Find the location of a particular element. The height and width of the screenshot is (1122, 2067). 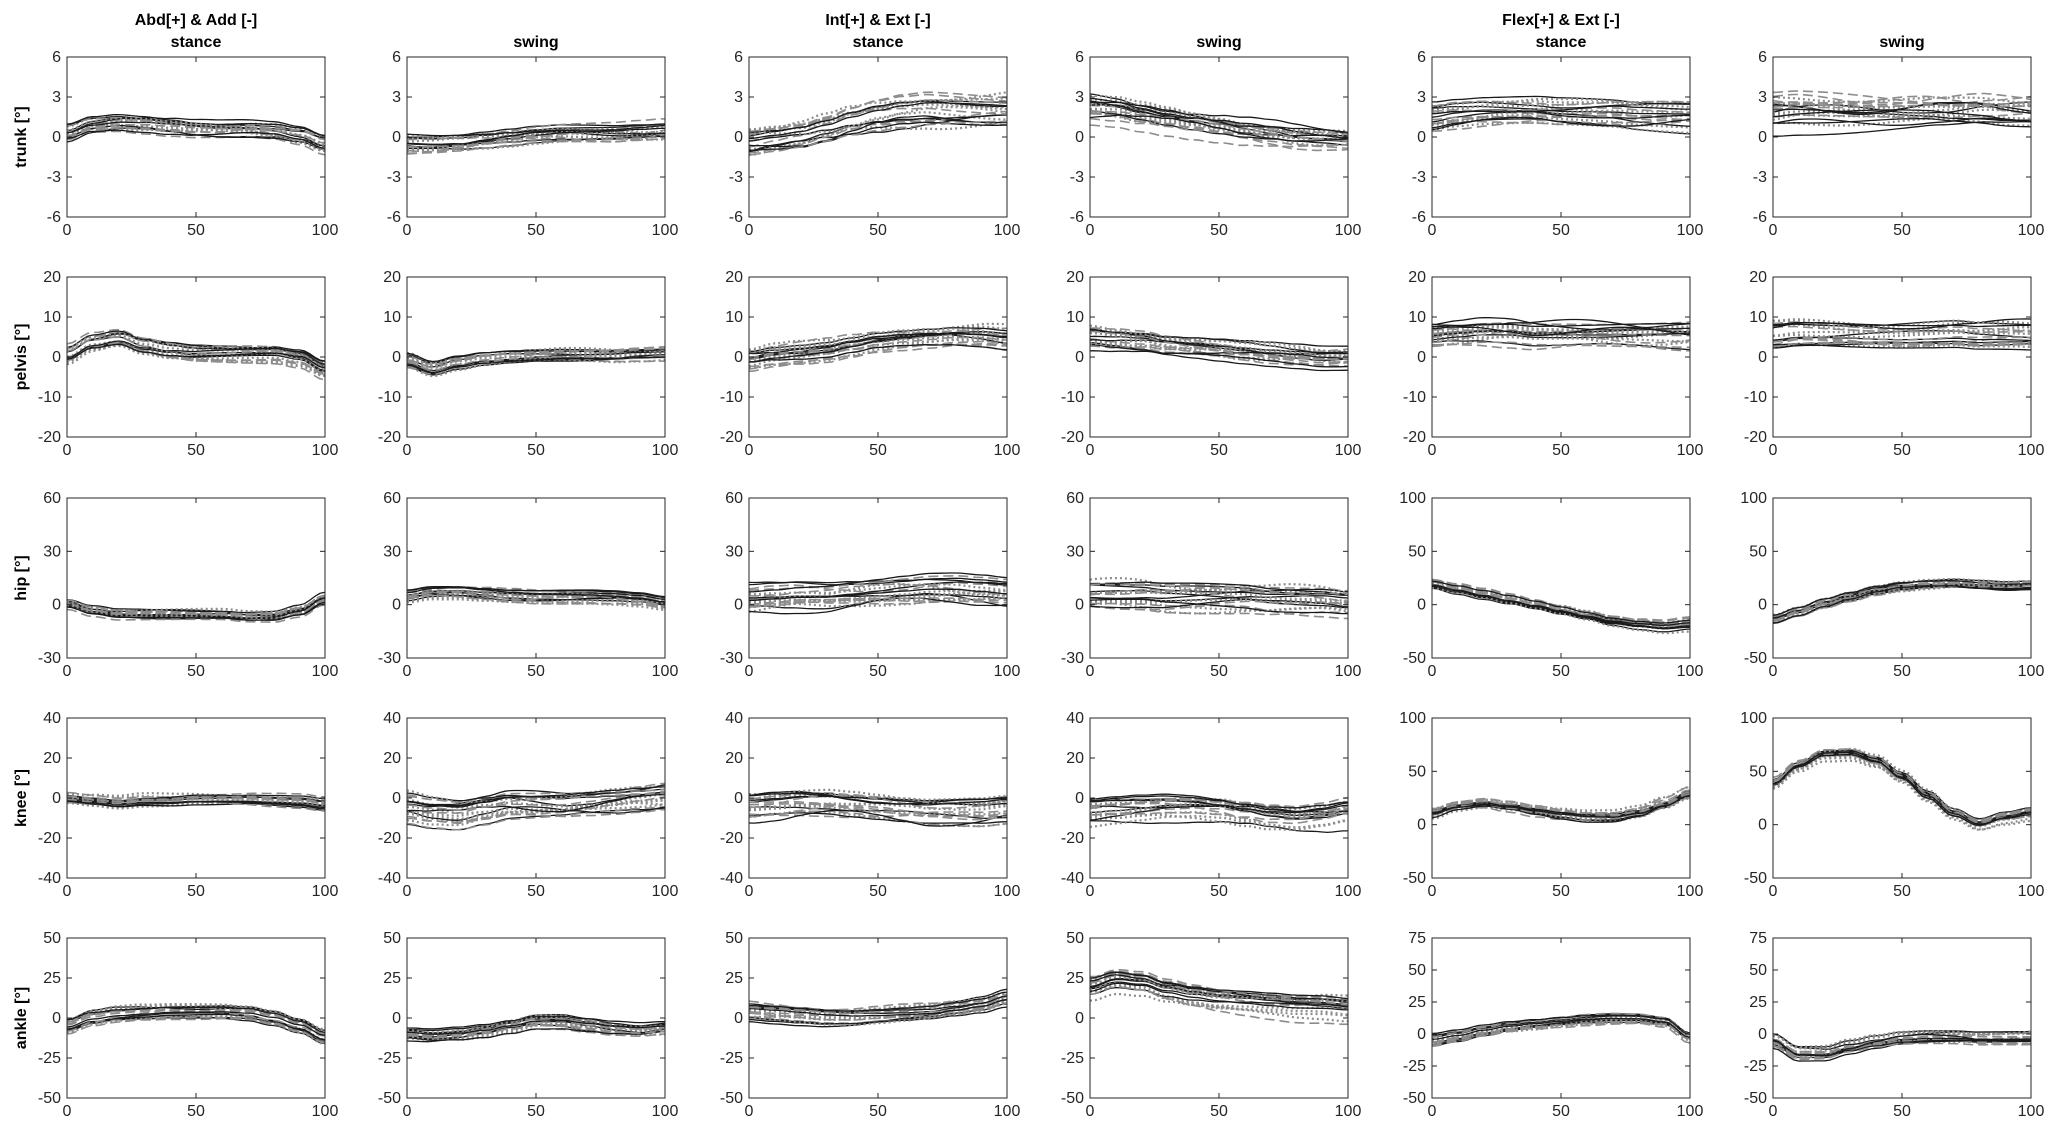

y-tick-label: -6 is located at coordinates (736, 217).